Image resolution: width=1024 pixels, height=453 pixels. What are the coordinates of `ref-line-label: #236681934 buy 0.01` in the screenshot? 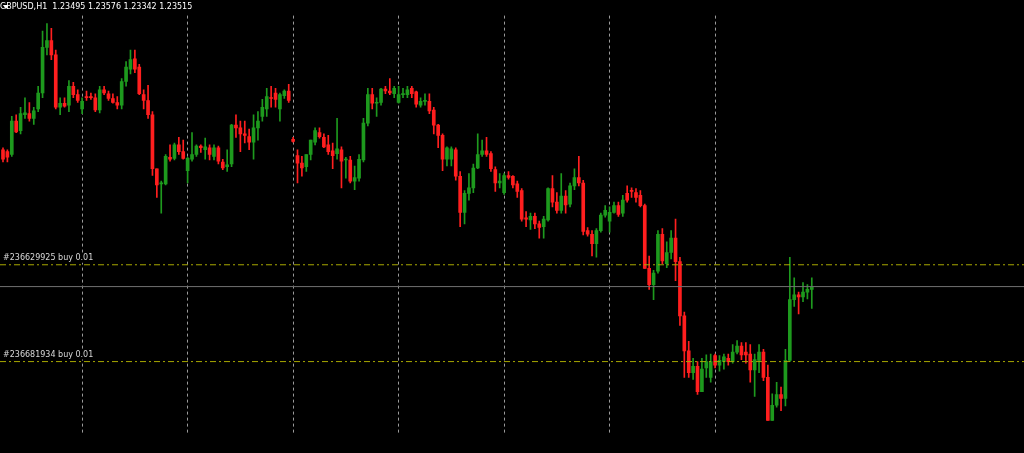 It's located at (48, 354).